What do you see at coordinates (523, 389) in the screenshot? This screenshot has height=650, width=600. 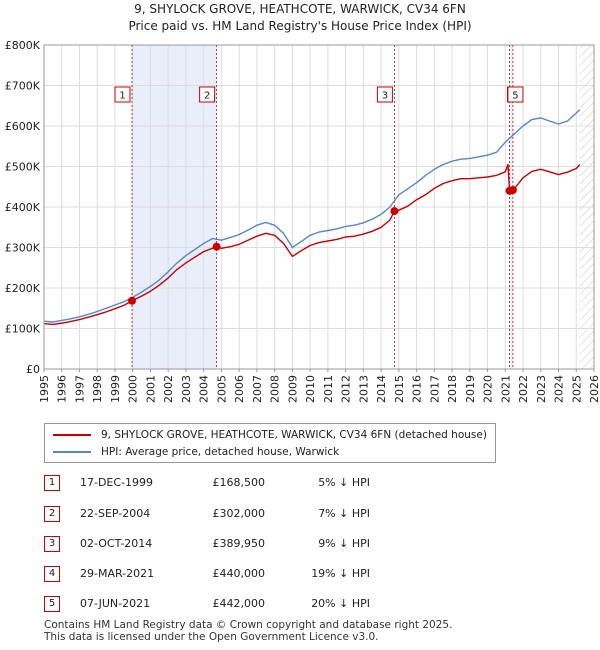 I see `x-tick-label: 2022` at bounding box center [523, 389].